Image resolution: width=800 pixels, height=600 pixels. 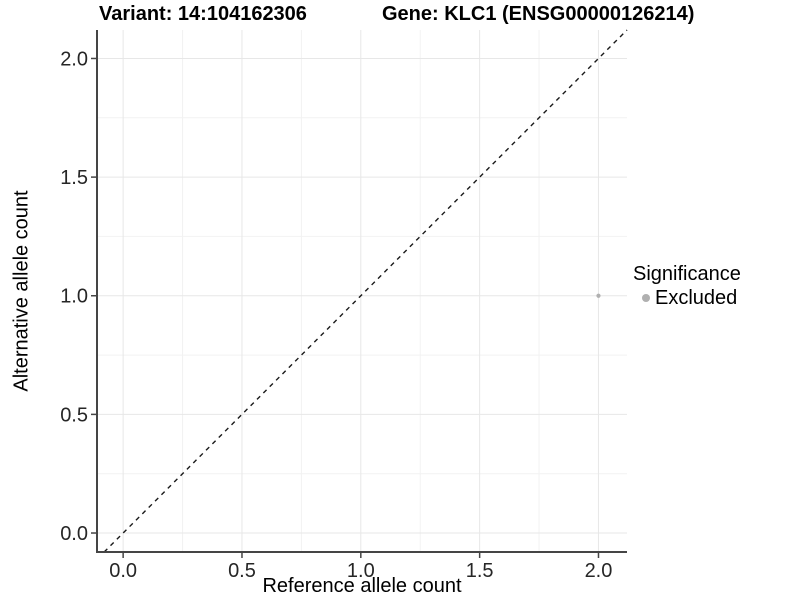 I want to click on y-tick-label: 1.0, so click(x=74, y=297).